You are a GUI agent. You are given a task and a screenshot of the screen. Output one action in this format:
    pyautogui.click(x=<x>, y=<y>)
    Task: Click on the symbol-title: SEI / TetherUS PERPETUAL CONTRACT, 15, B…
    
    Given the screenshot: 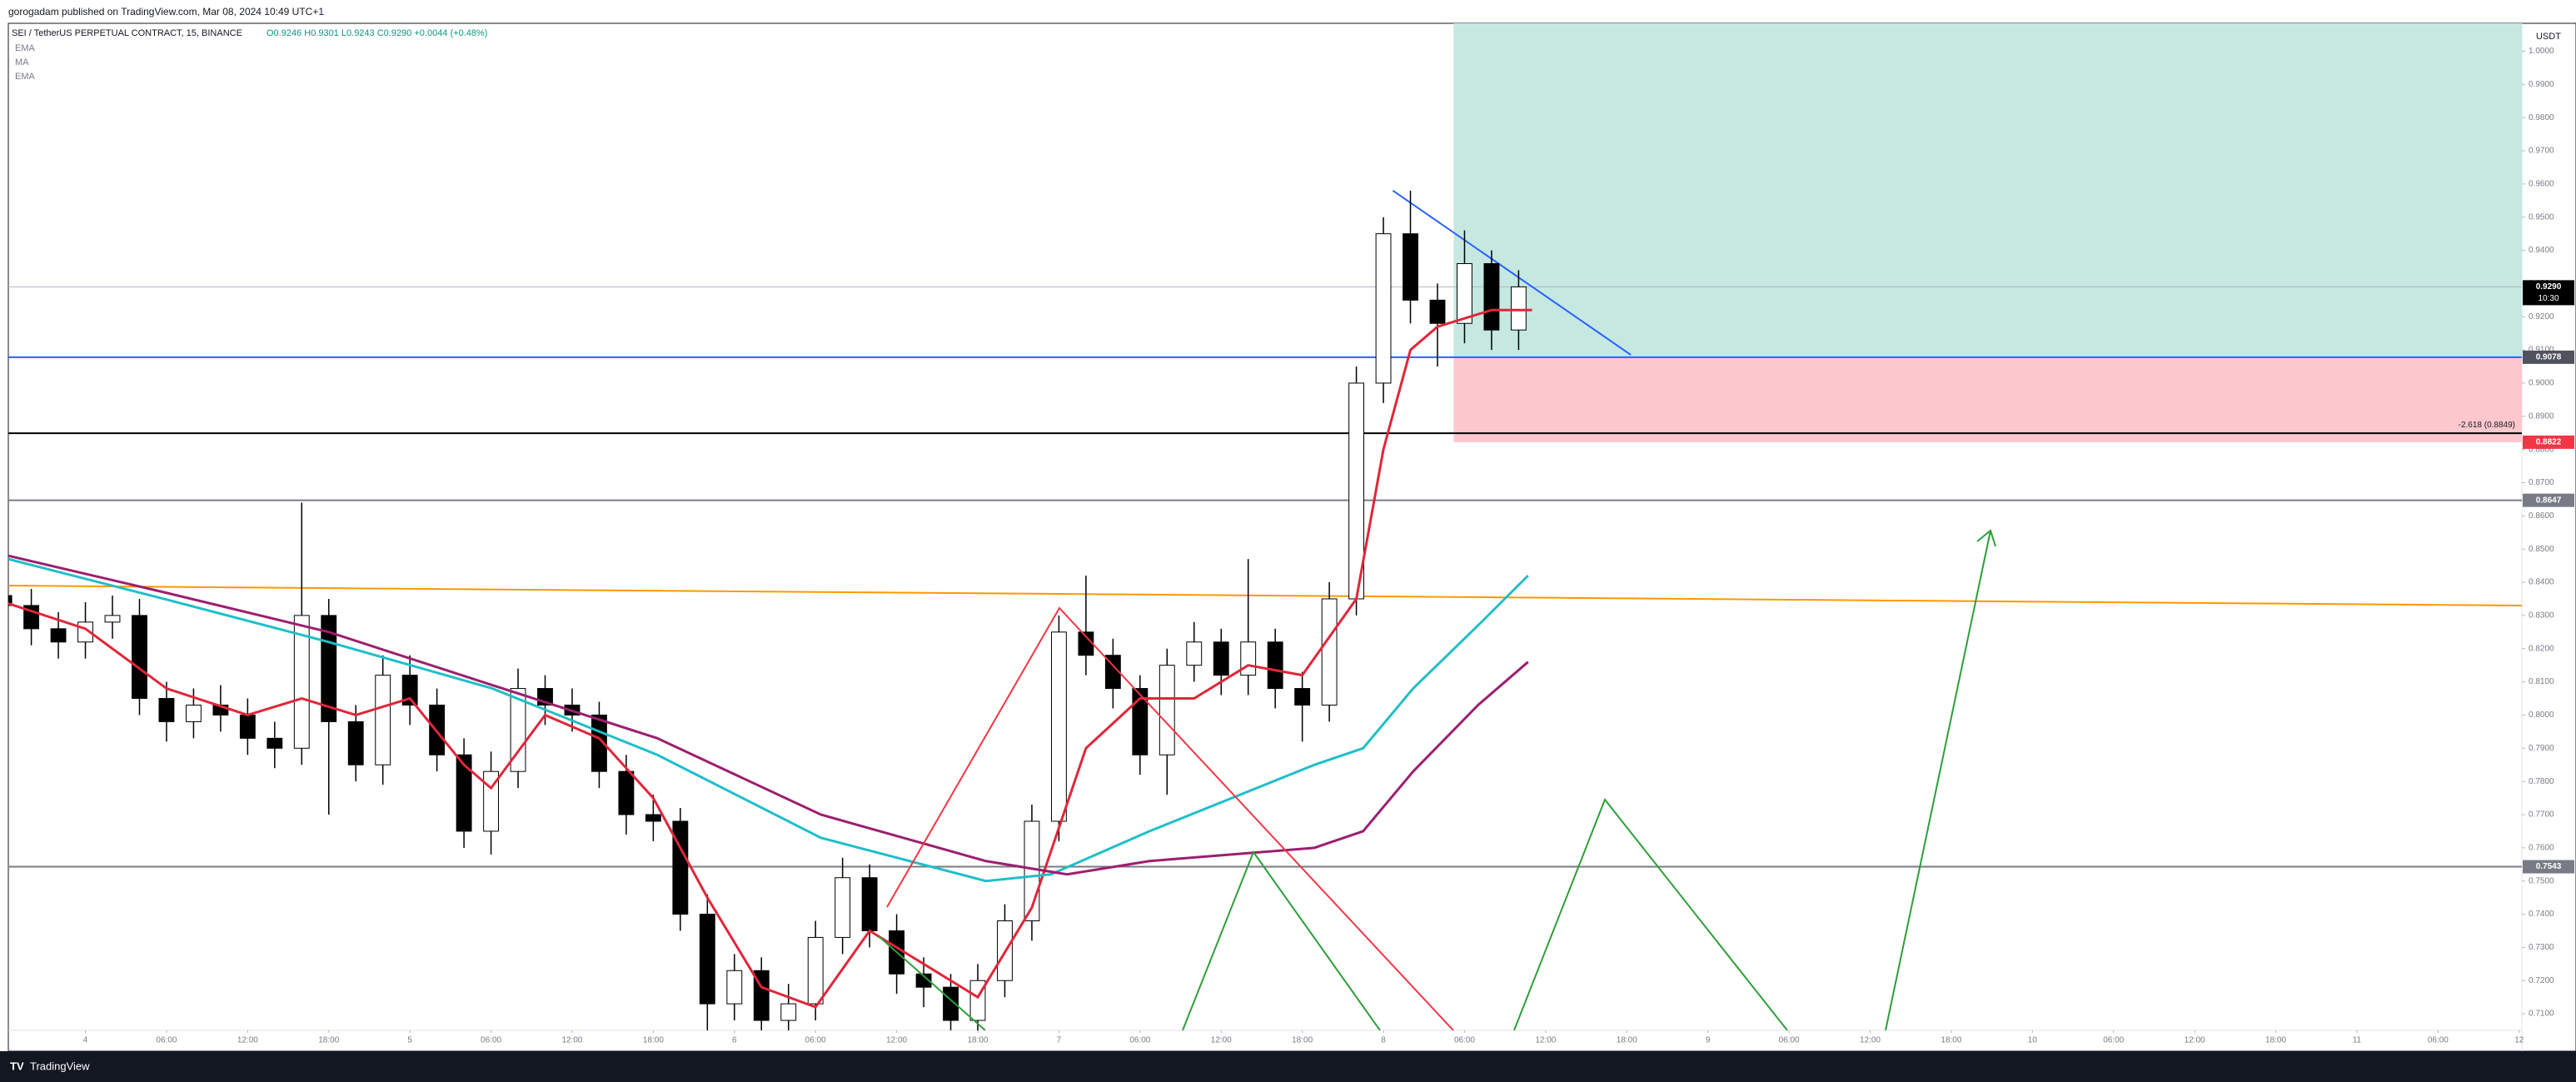 What is the action you would take?
    pyautogui.click(x=127, y=33)
    